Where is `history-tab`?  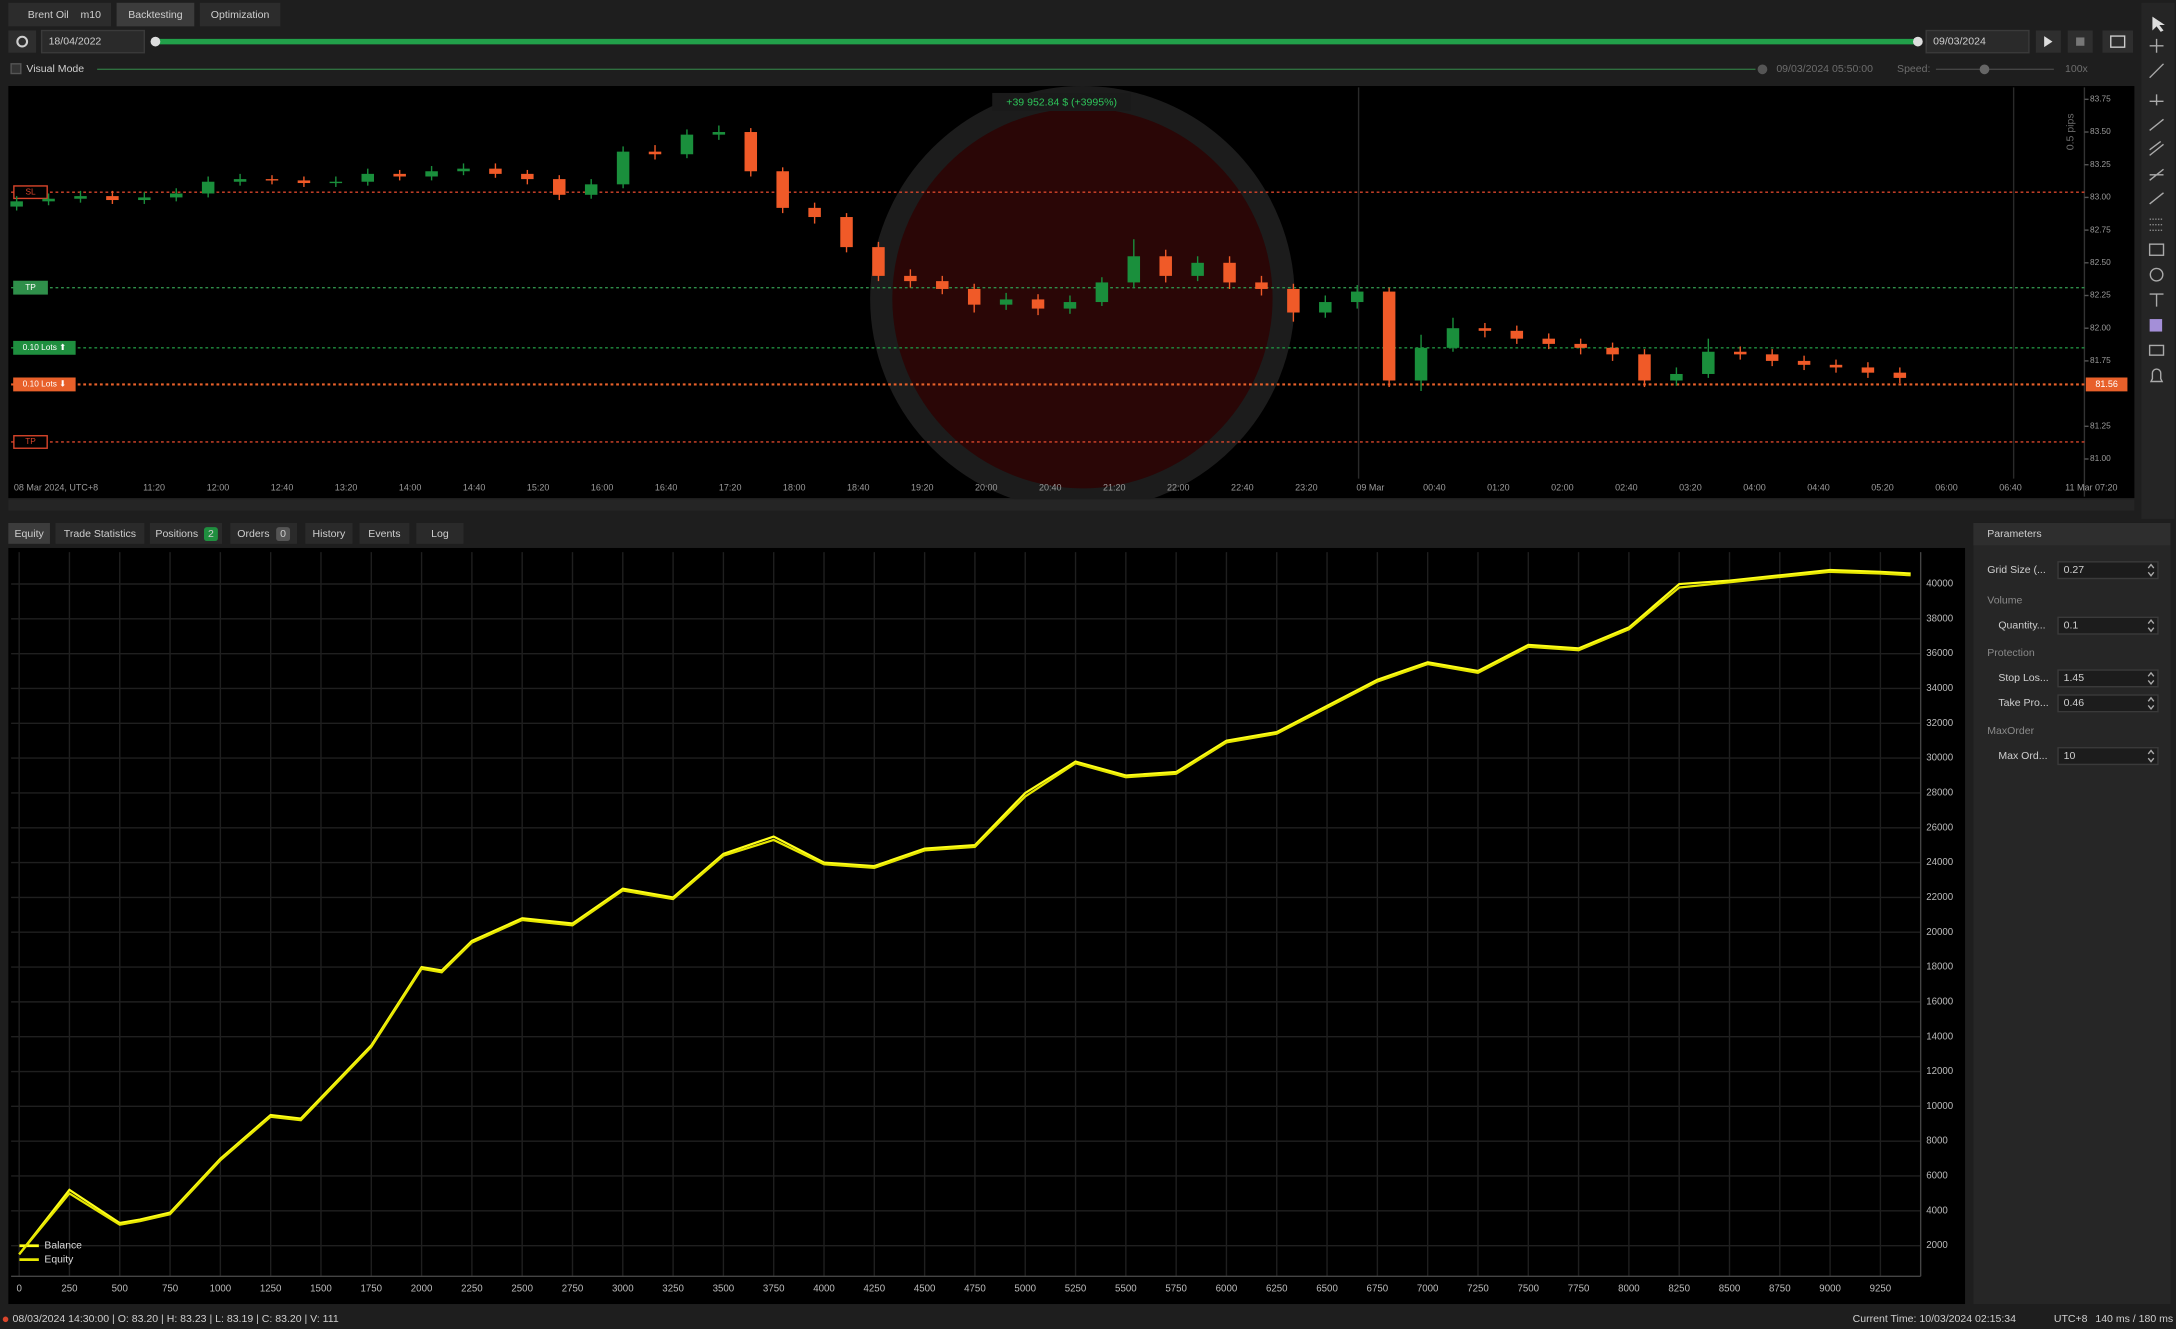
history-tab is located at coordinates (329, 533).